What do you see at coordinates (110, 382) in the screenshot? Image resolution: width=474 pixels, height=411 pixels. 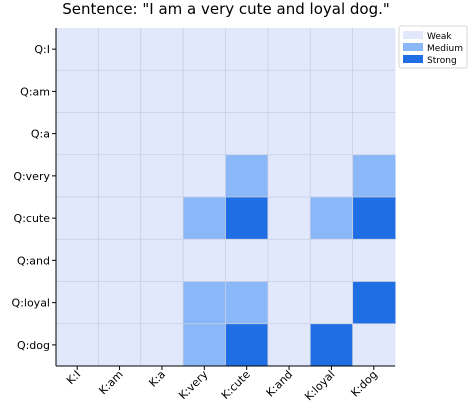 I see `x-tick-label: K:am` at bounding box center [110, 382].